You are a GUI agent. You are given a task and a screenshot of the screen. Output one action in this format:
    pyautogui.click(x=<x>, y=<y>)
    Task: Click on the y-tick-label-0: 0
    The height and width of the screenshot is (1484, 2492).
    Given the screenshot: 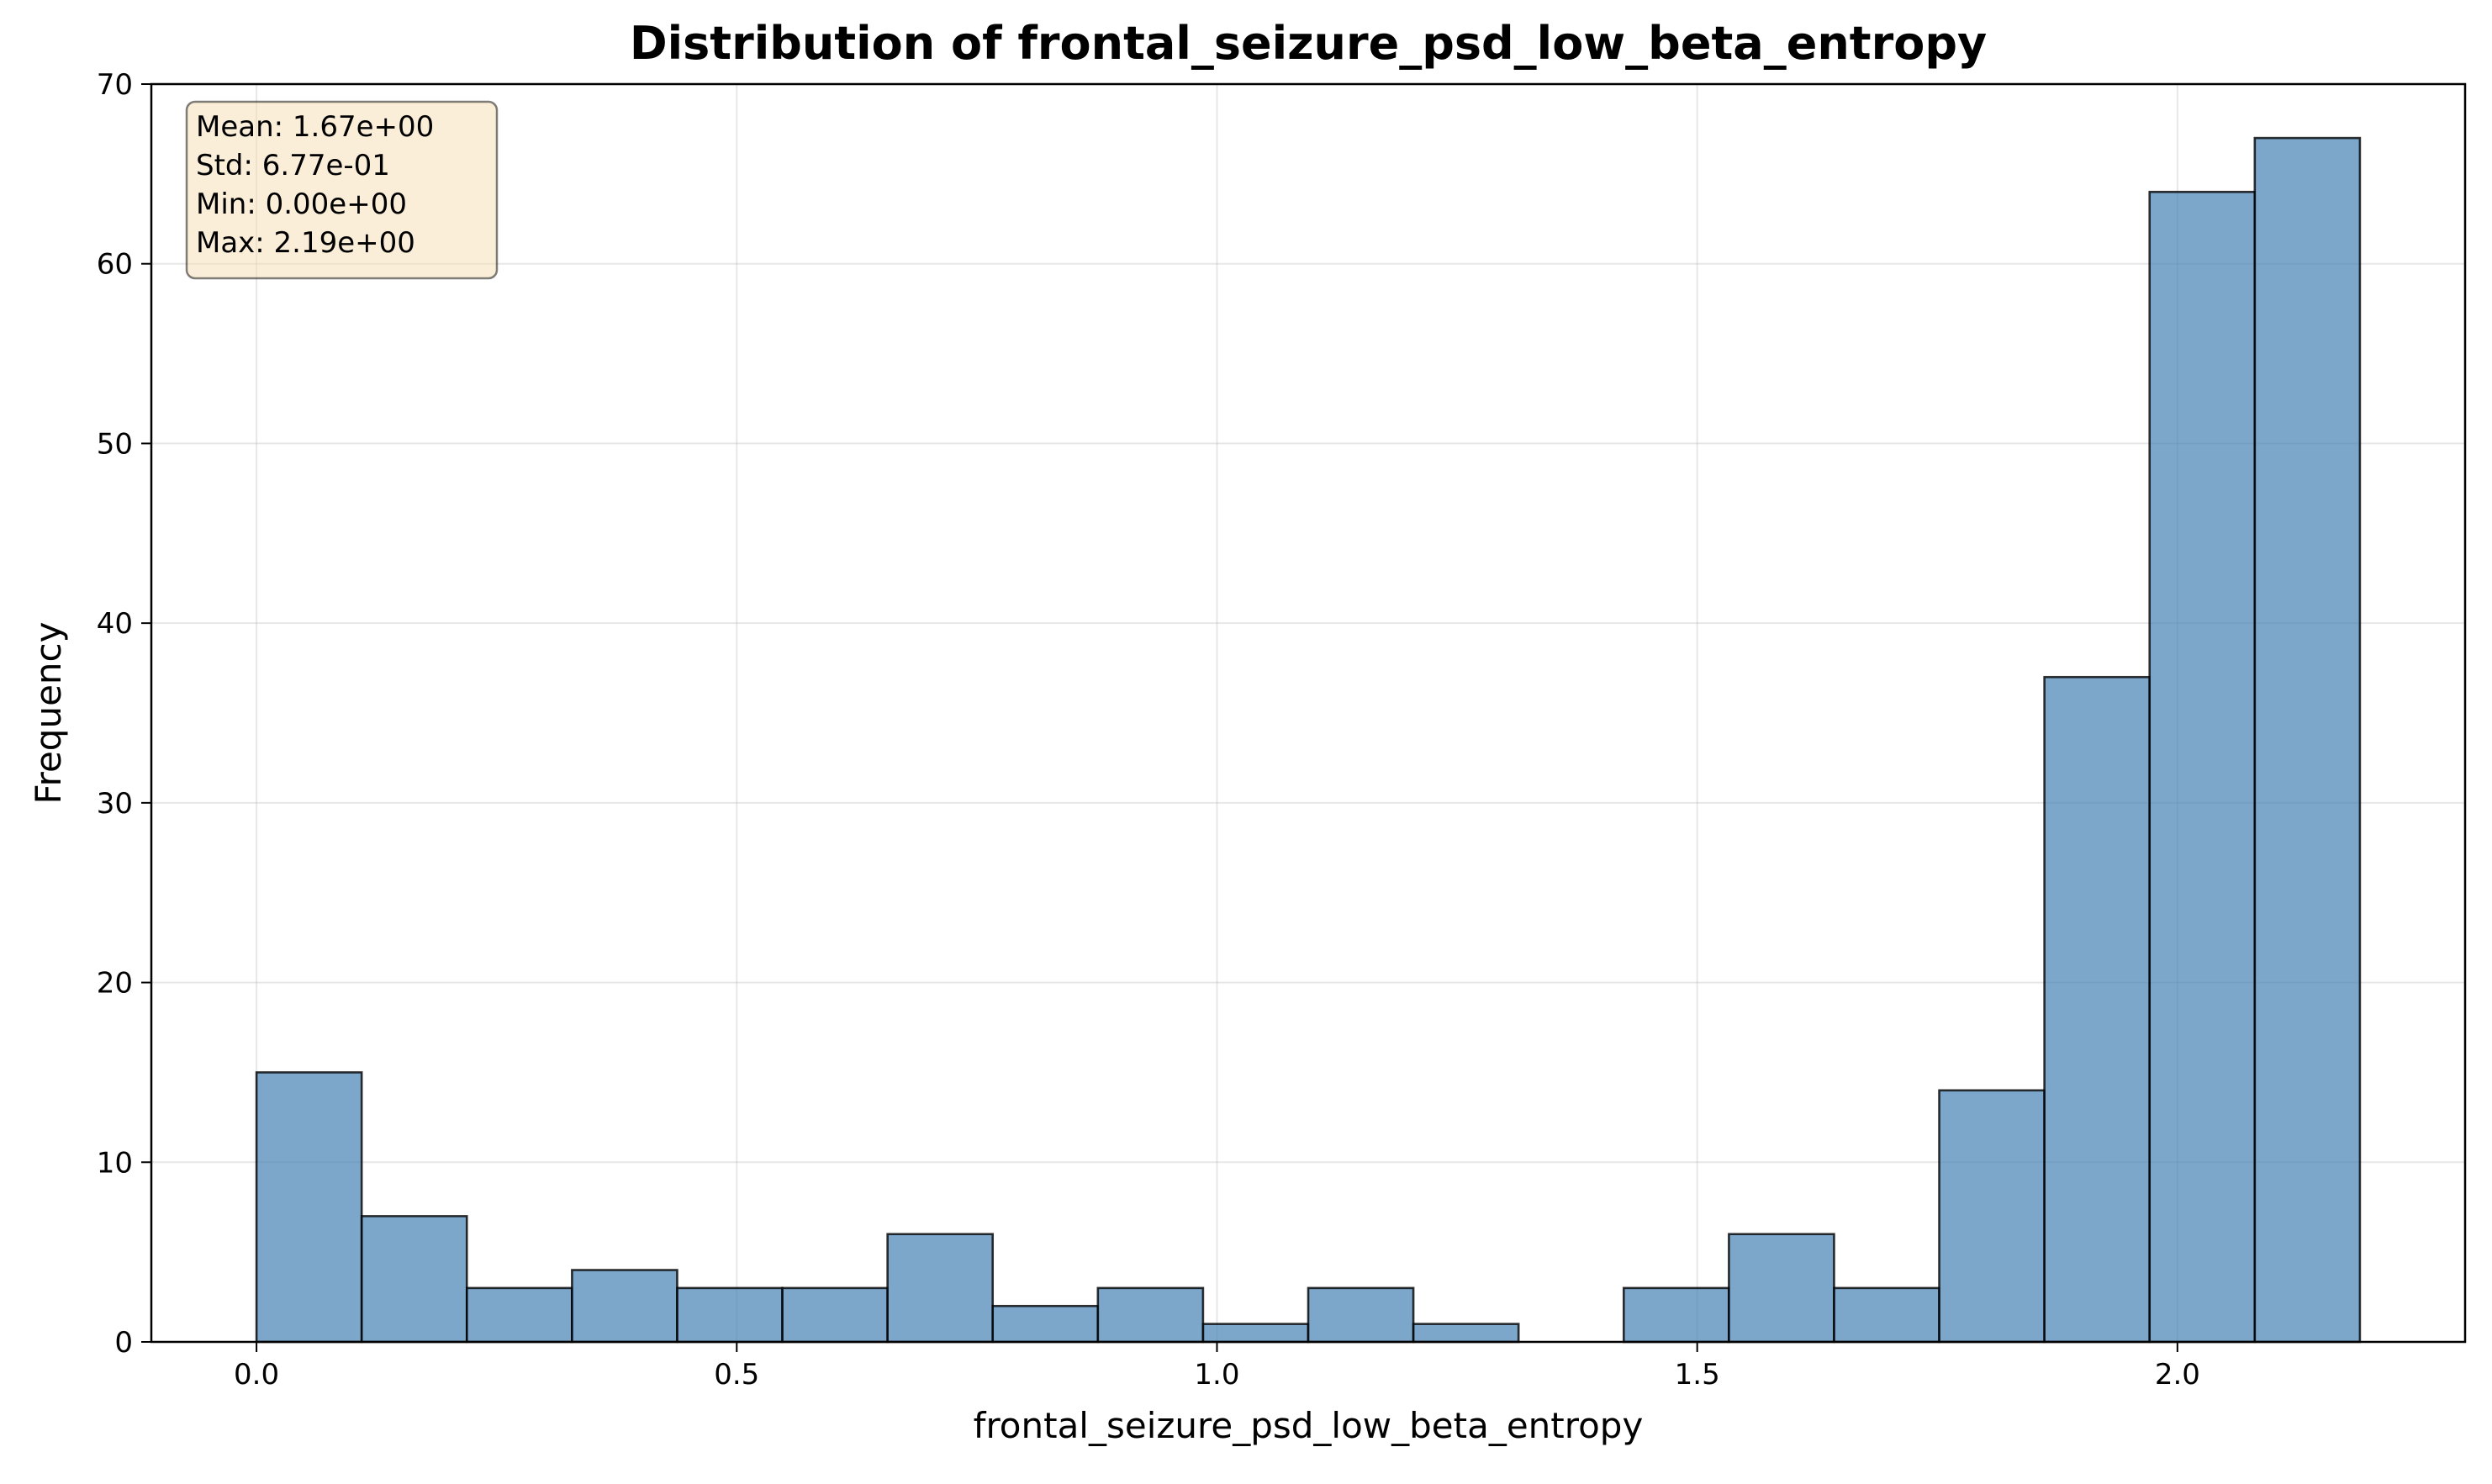 What is the action you would take?
    pyautogui.click(x=123, y=1343)
    